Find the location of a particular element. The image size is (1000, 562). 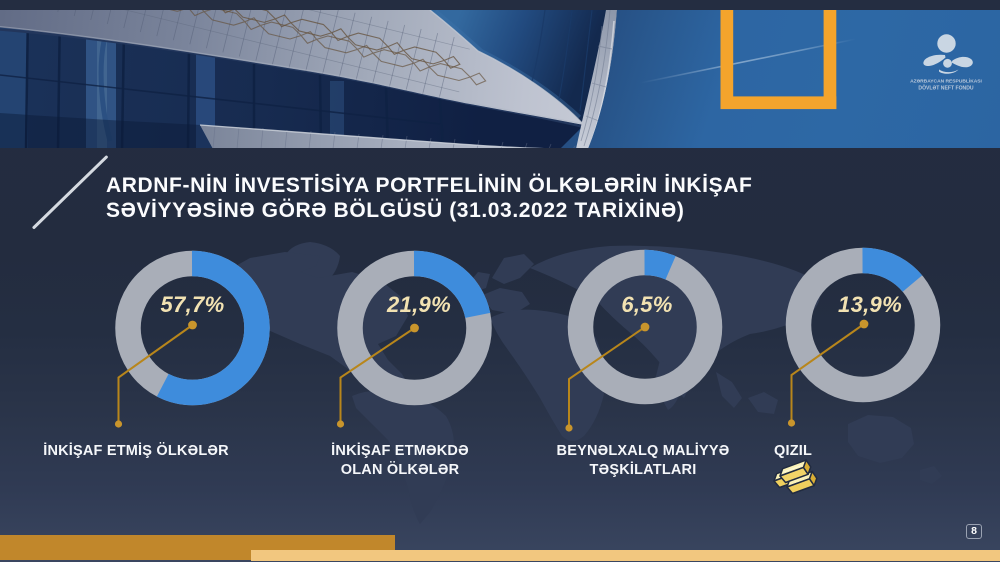

svg-text: DÖVLƏT NEFT FONDU is located at coordinates (946, 88).